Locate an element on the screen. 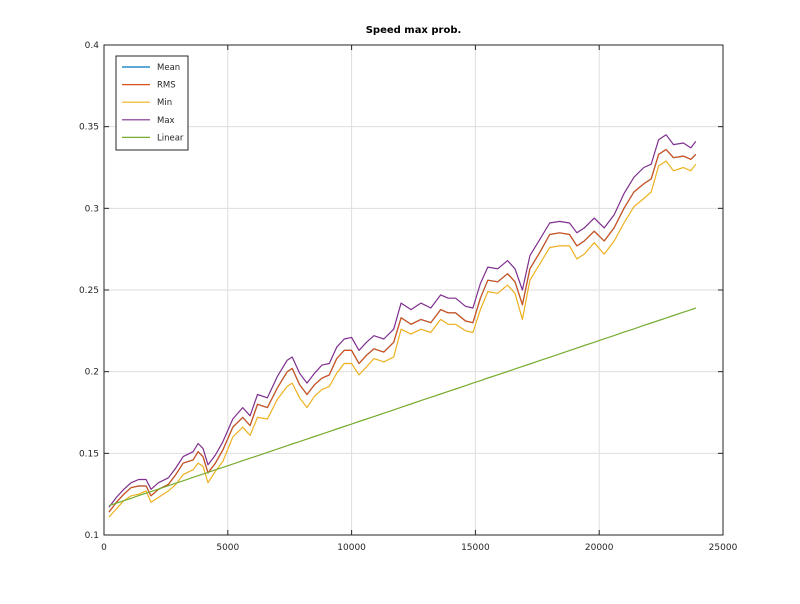 The height and width of the screenshot is (604, 800). y-tick-label: 0.25 is located at coordinates (89, 291).